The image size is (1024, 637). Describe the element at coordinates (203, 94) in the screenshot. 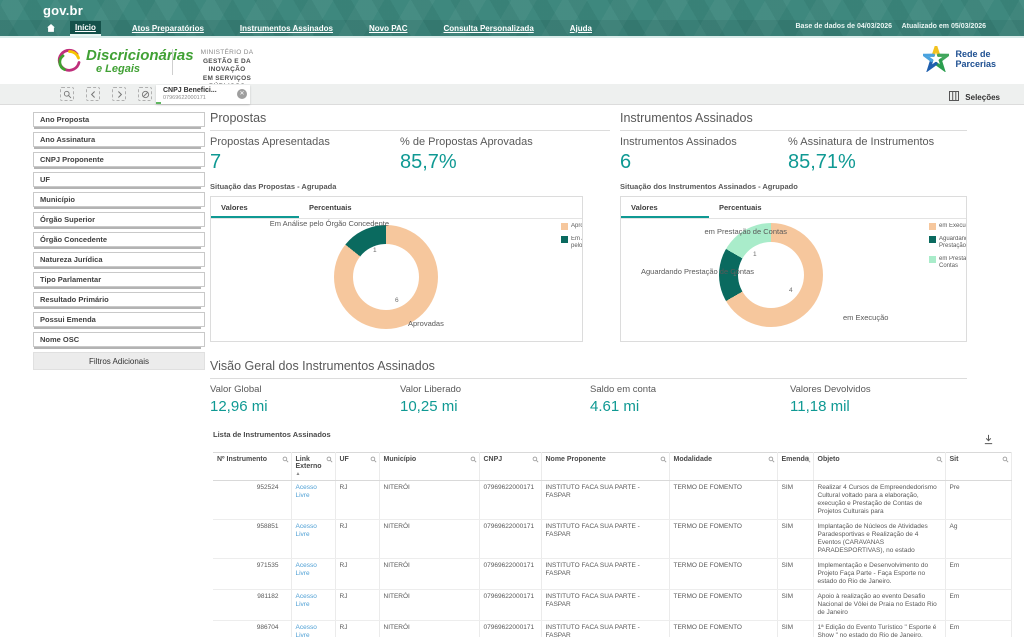

I see `selection-chip-cnpj: CNPJ Benefici... 07969622000171 ✕` at that location.